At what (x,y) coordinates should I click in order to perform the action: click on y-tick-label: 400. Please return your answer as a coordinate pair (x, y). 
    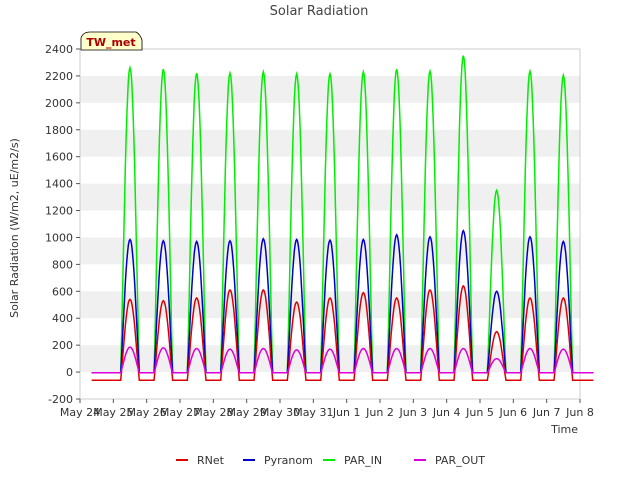
    Looking at the image, I should click on (62, 318).